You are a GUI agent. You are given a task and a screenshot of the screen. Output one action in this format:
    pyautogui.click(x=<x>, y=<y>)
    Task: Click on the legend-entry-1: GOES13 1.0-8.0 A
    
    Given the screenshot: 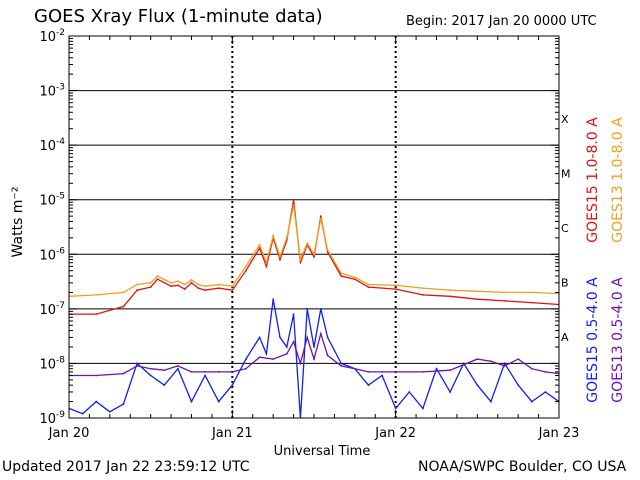 What is the action you would take?
    pyautogui.click(x=618, y=180)
    